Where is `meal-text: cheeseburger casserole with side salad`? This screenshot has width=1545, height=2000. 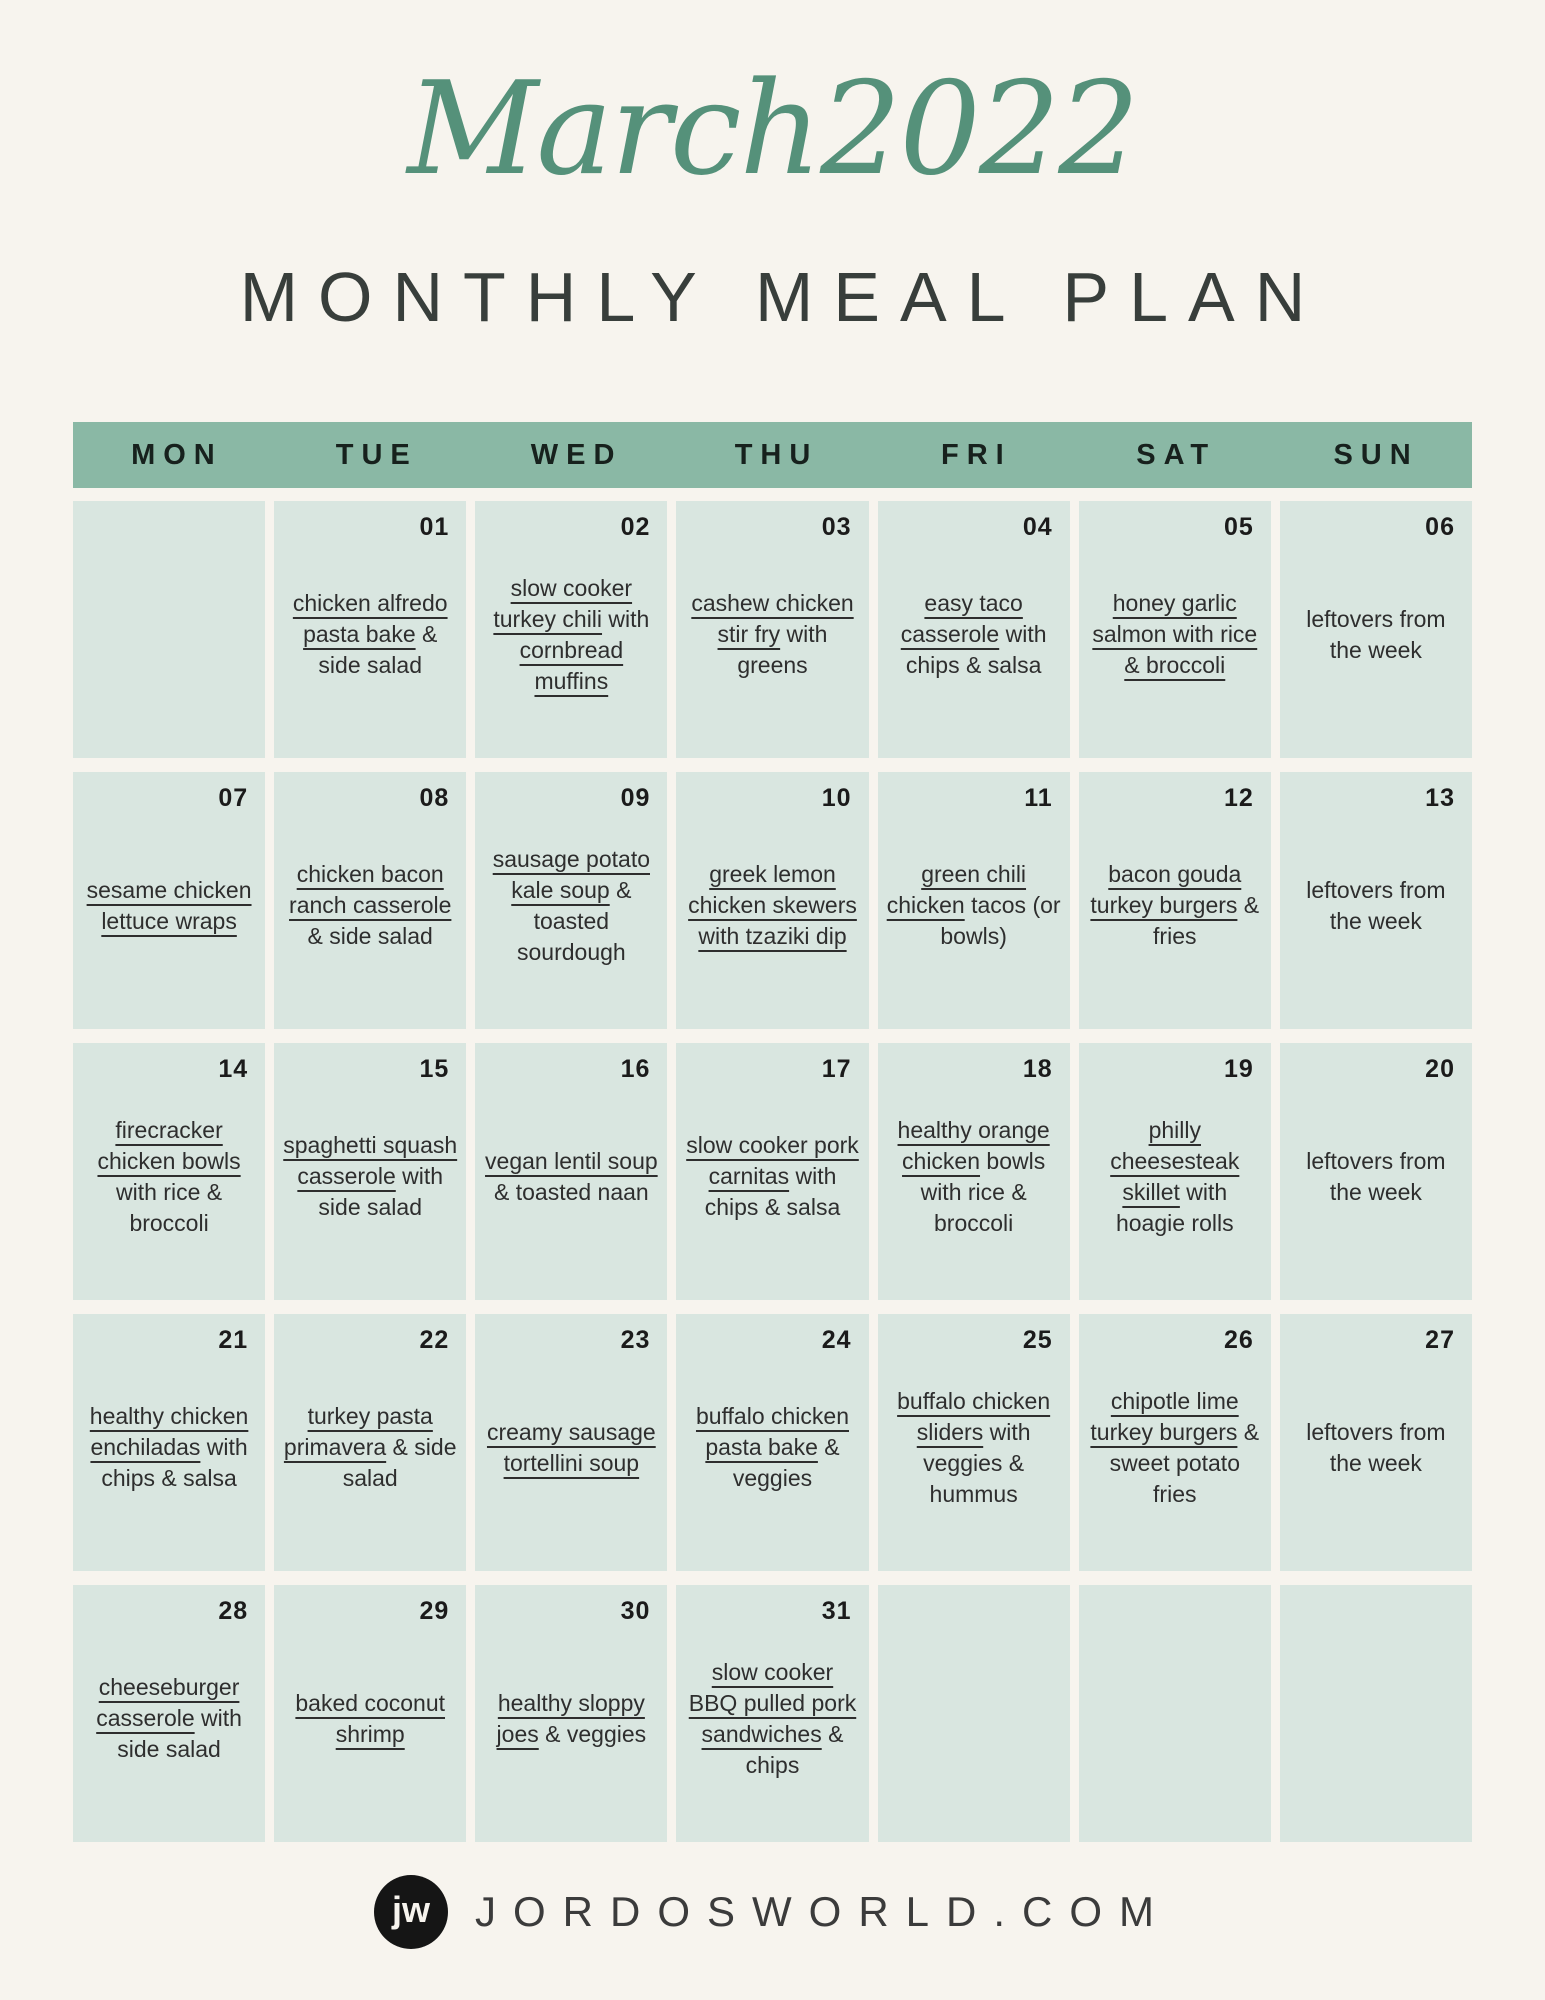
meal-text: cheeseburger casserole with side salad is located at coordinates (169, 1718).